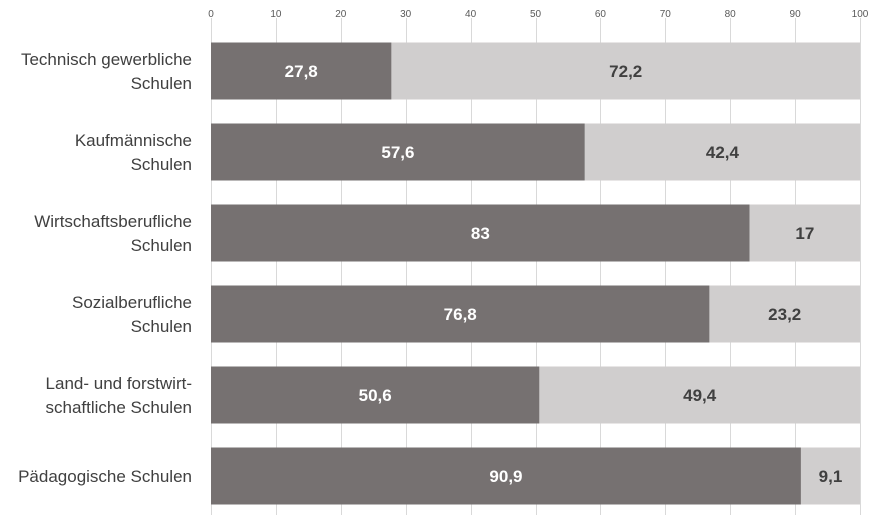 This screenshot has height=532, width=884. I want to click on bar-value-label: 83, so click(480, 233).